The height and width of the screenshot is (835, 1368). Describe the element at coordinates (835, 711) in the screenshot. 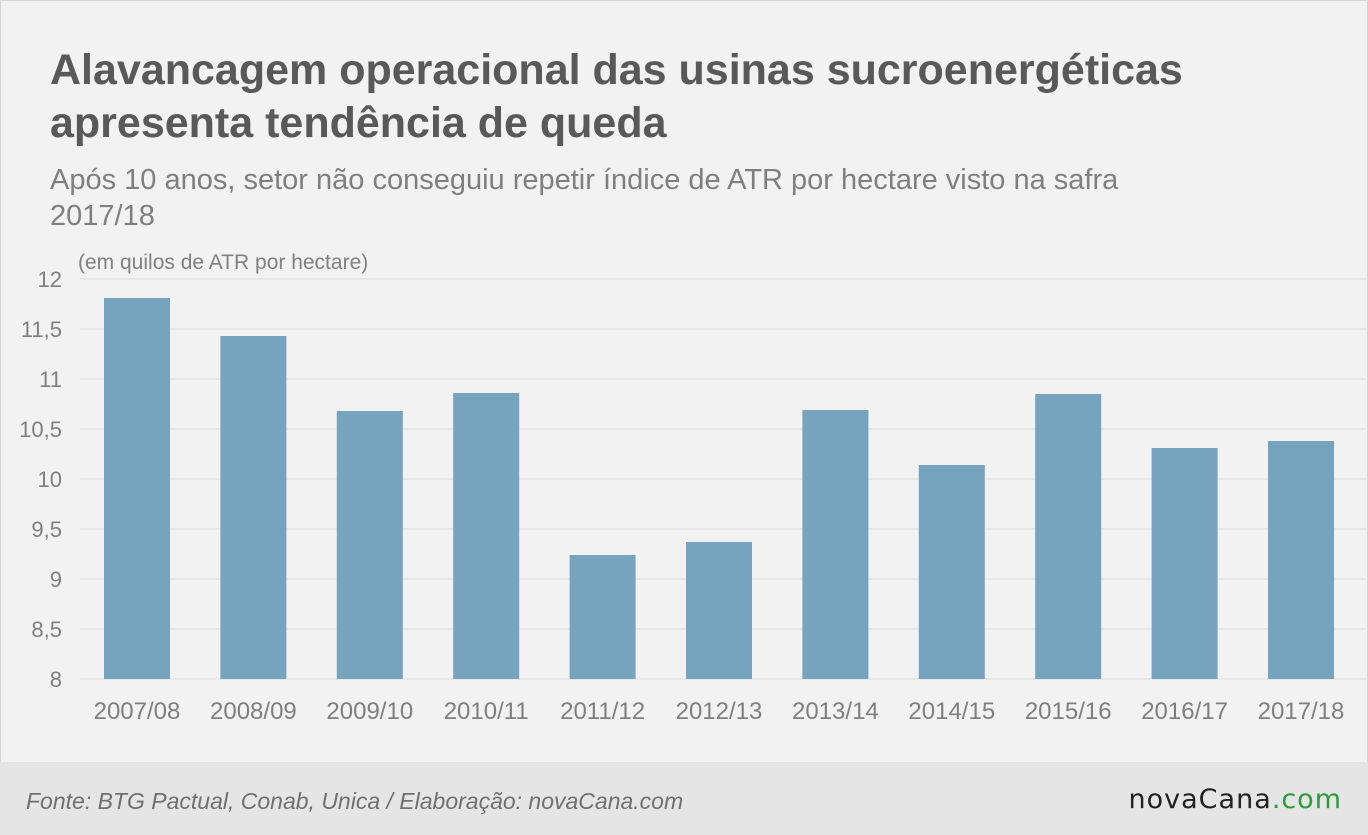

I see `x-tick-label: 2013/14` at that location.